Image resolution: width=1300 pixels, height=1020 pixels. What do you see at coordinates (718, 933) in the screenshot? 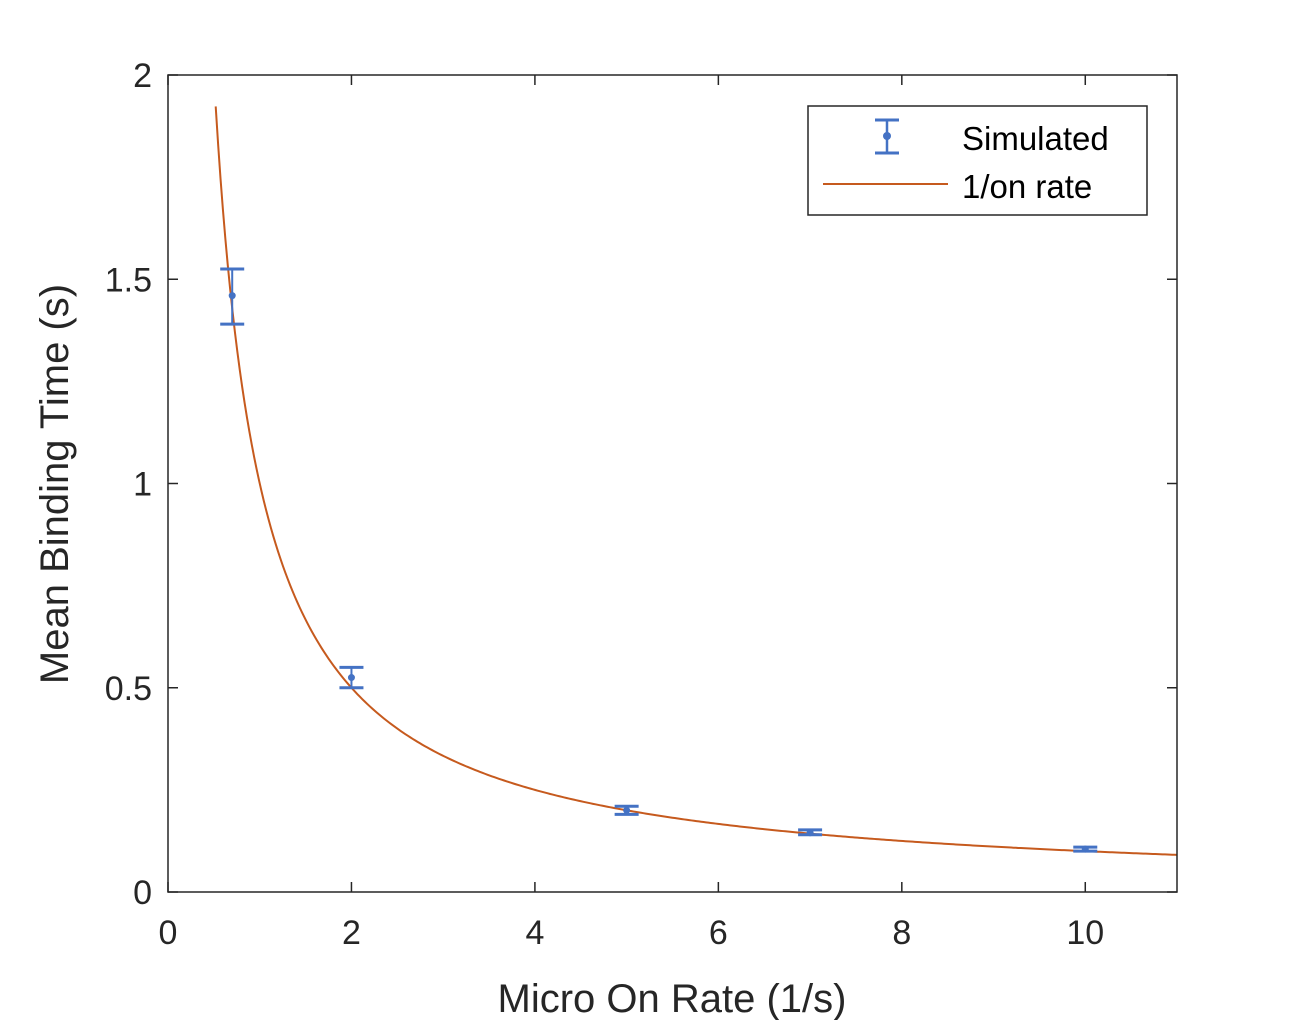
I see `x-tick-label: 6` at bounding box center [718, 933].